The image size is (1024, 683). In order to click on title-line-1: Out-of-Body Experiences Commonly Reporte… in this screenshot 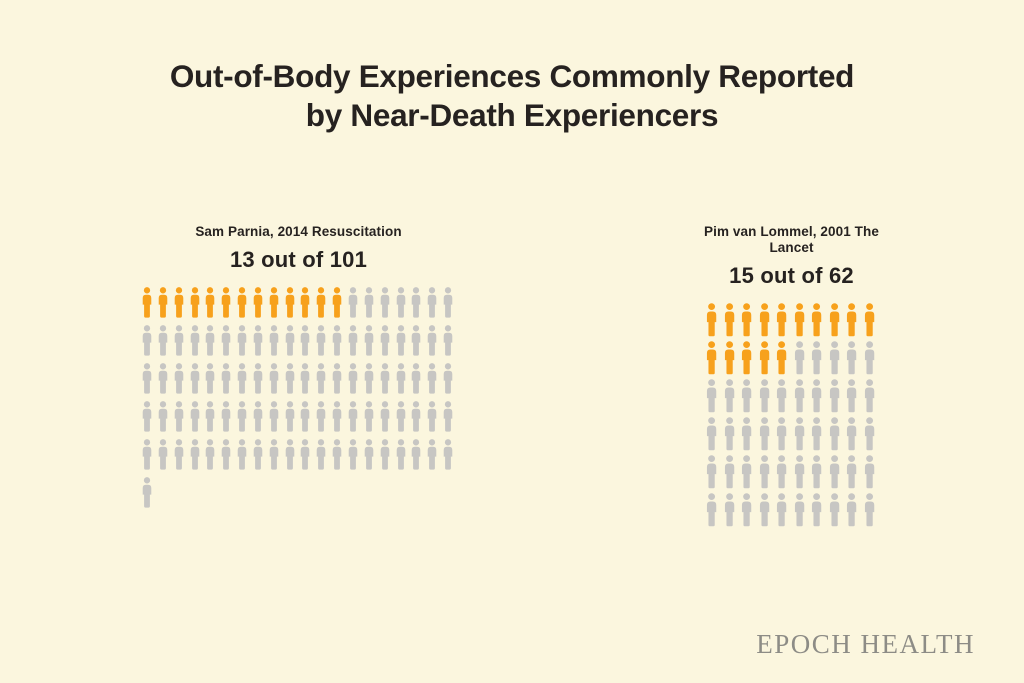, I will do `click(512, 76)`.